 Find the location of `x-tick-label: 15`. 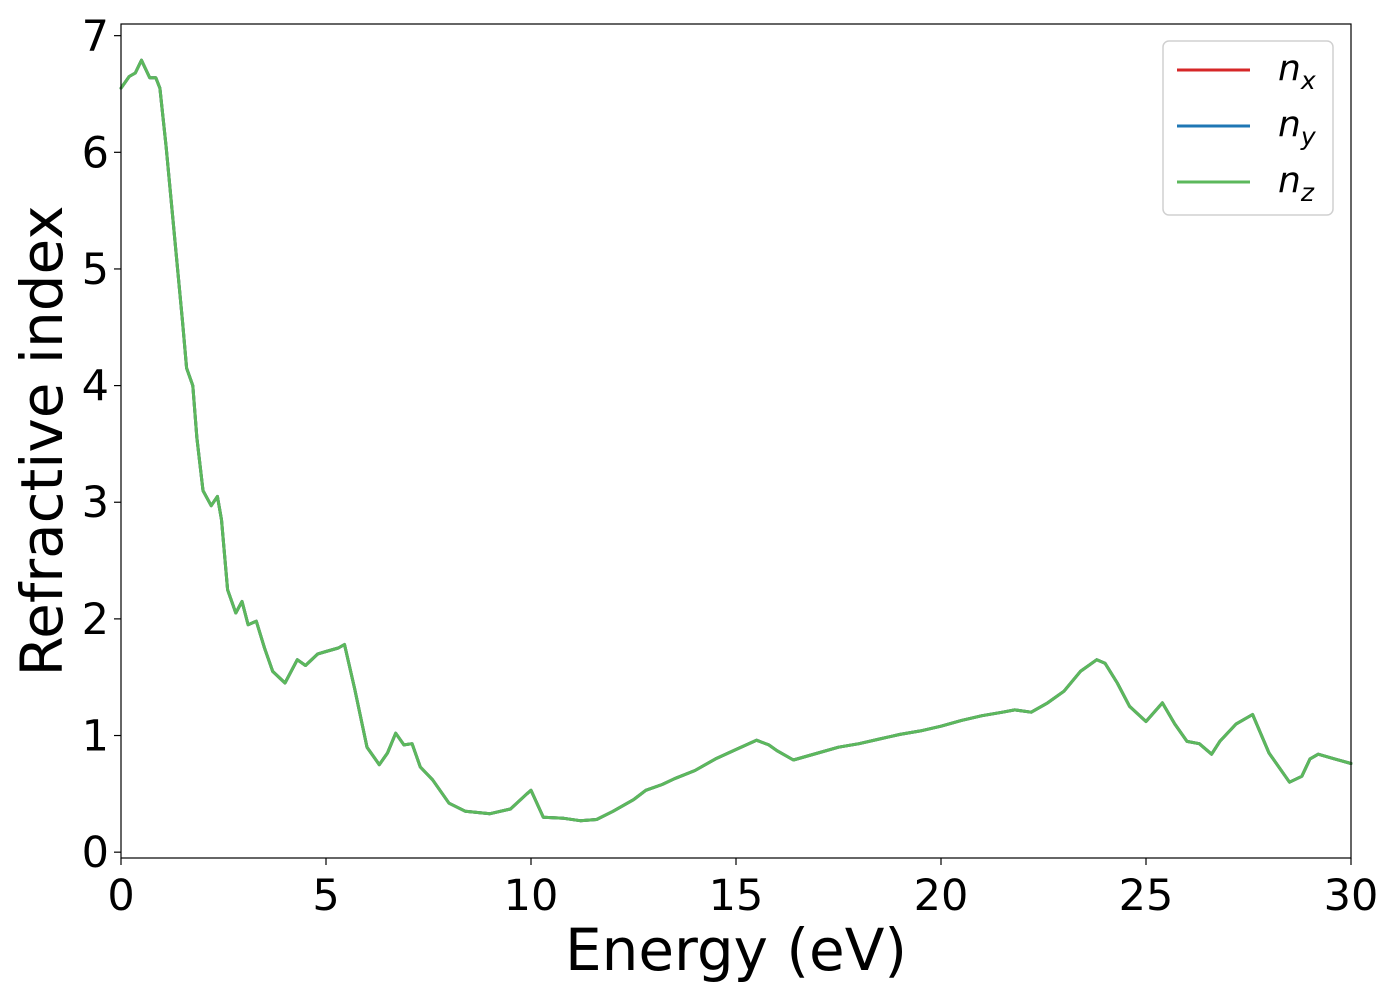

x-tick-label: 15 is located at coordinates (736, 896).